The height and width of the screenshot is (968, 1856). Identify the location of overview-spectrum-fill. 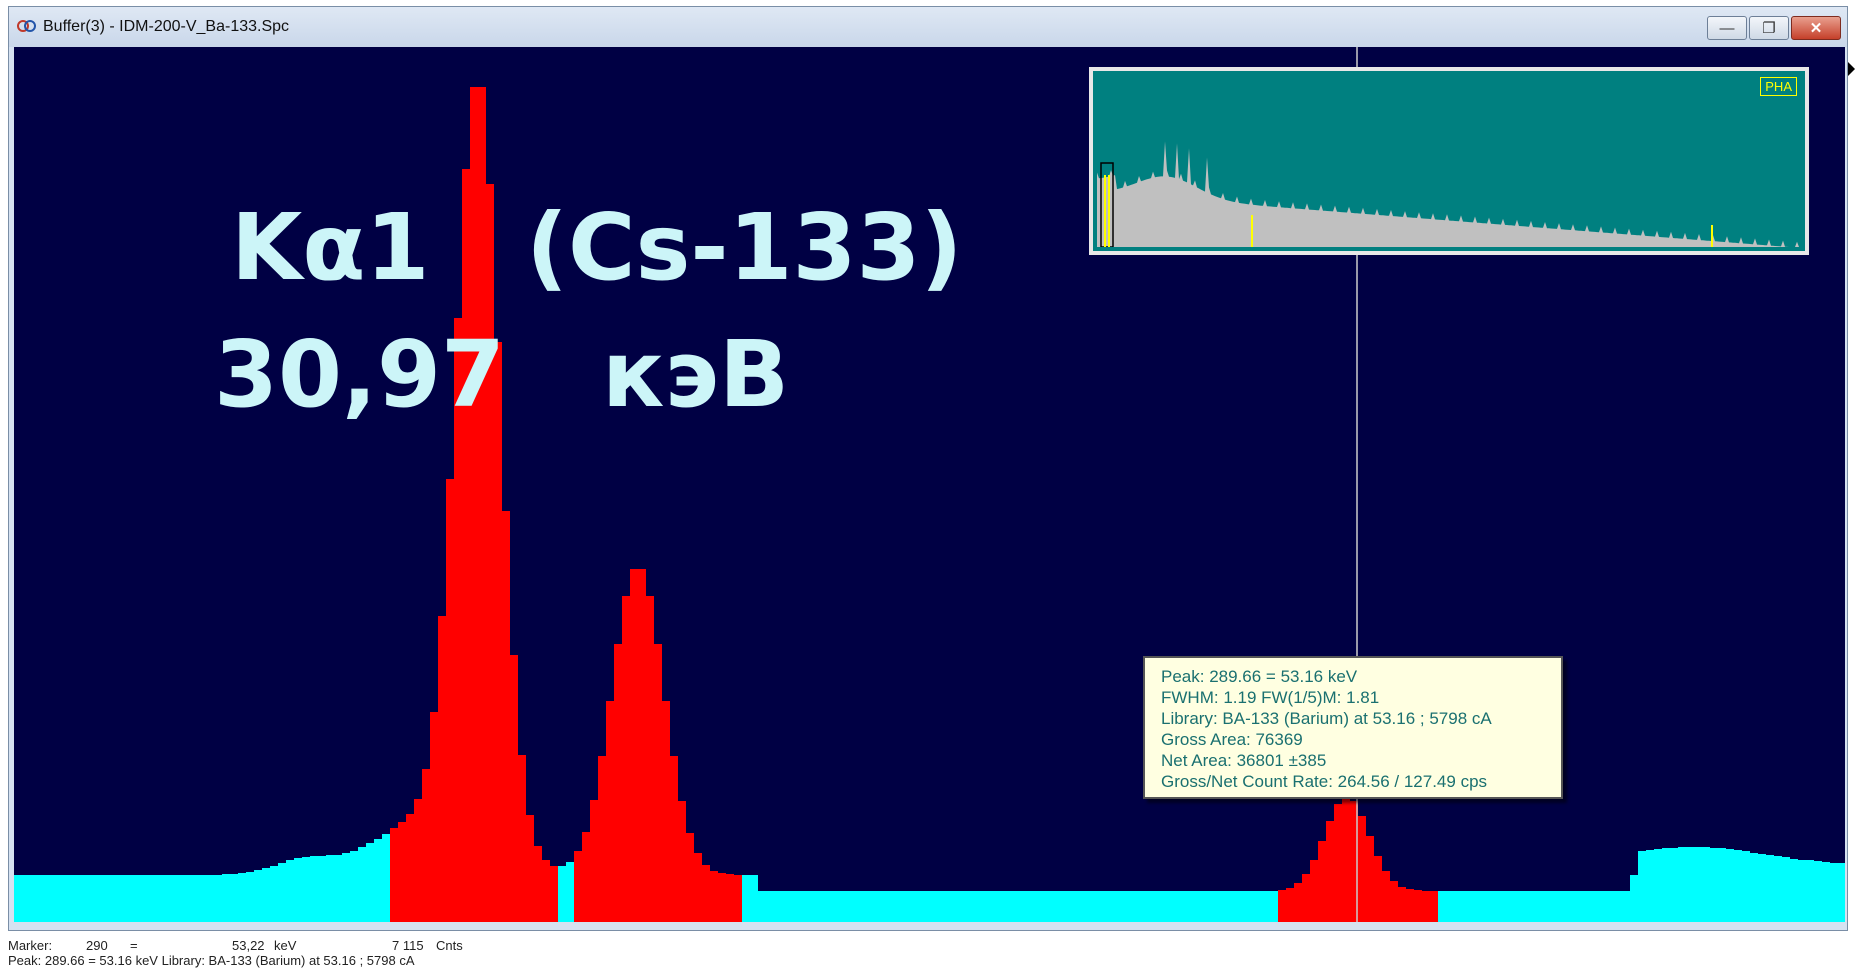
(1449, 194).